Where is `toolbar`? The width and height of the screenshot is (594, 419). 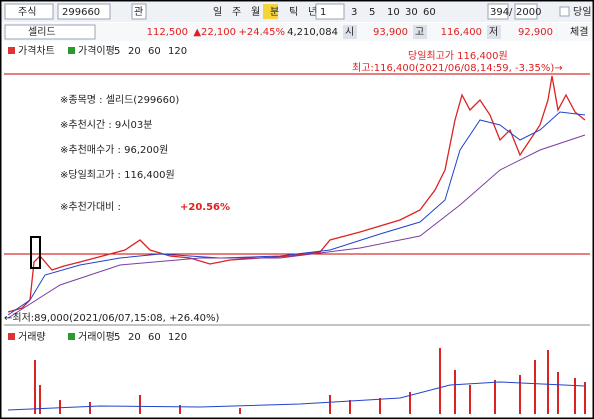
toolbar is located at coordinates (297, 12).